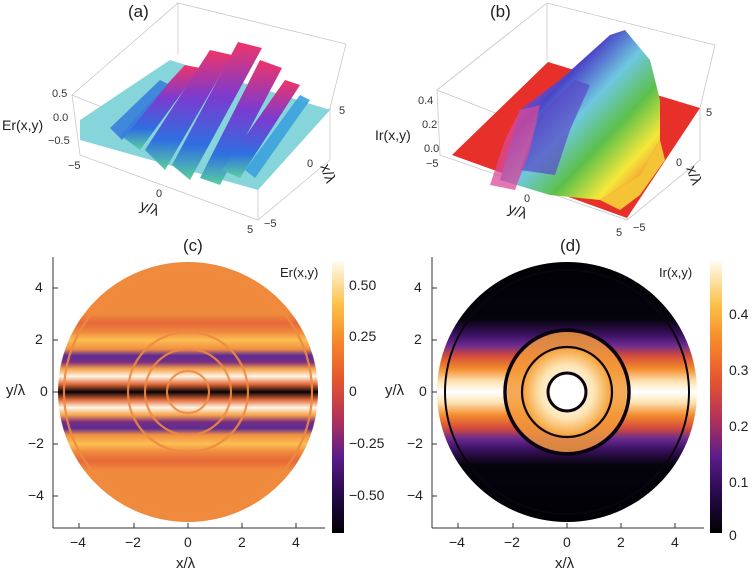  What do you see at coordinates (367, 495) in the screenshot?
I see `panel-c-cbtick: −0.50` at bounding box center [367, 495].